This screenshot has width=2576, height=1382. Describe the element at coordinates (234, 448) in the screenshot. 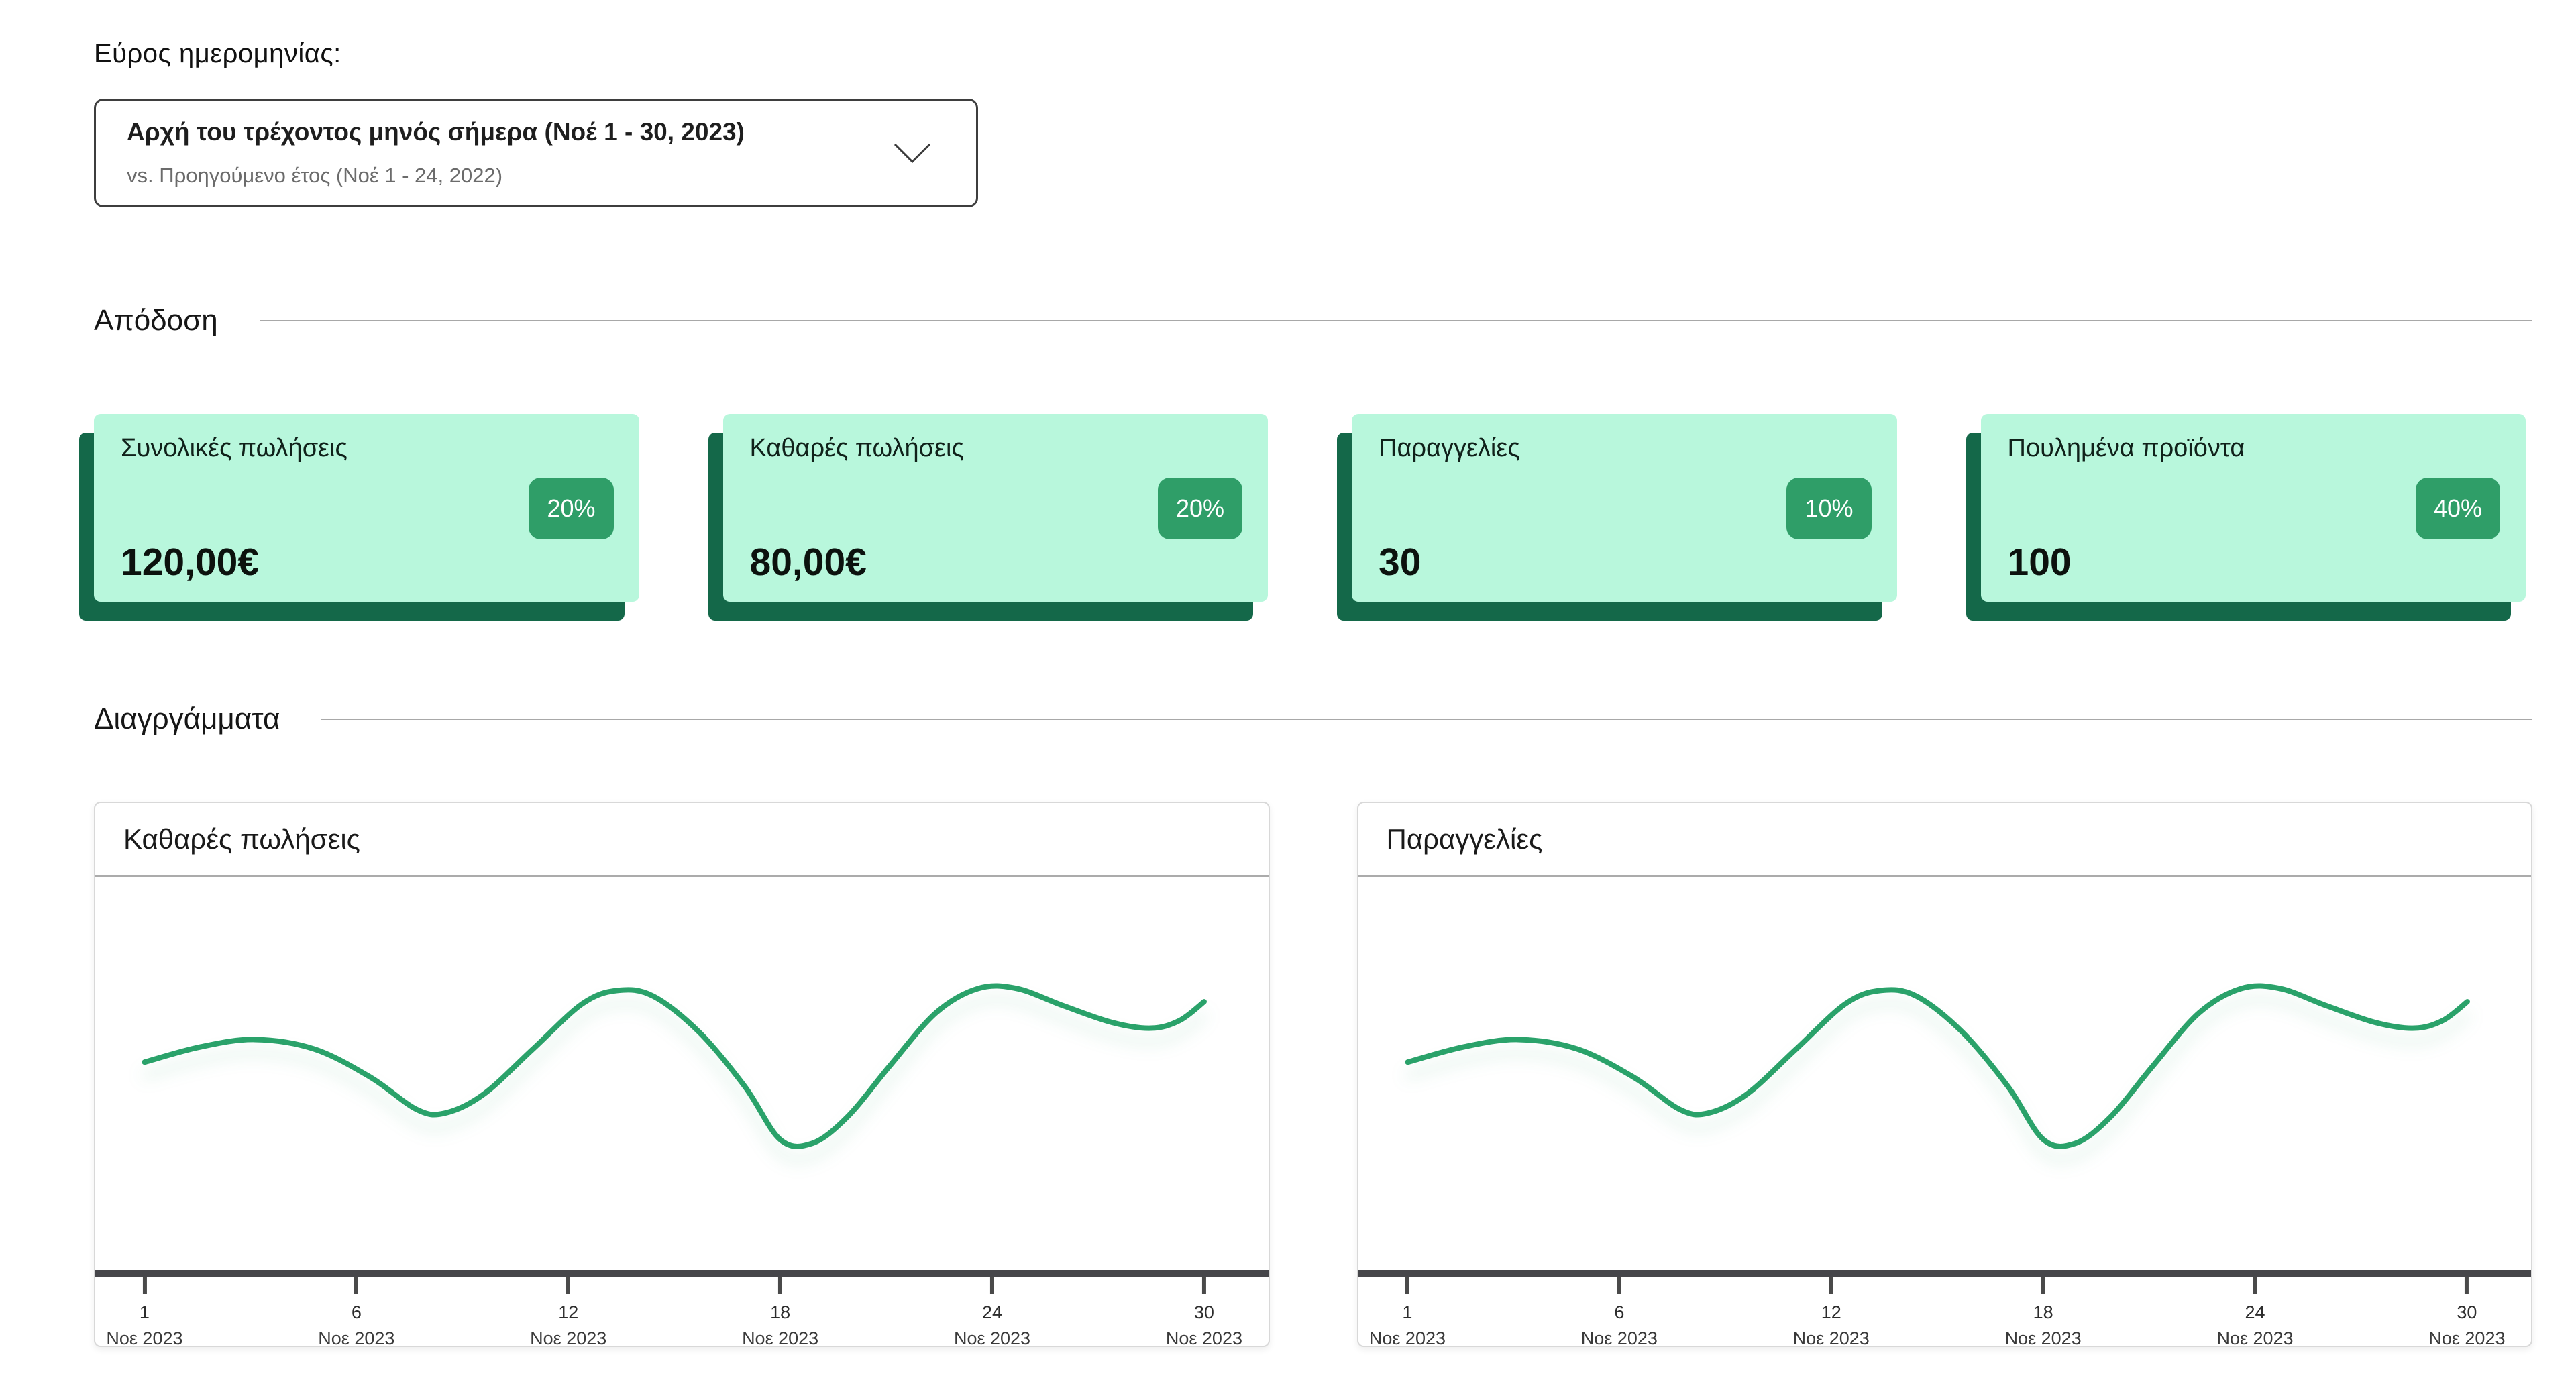

I see `kpi-card-label: Συνολικές πωλήσεις` at that location.